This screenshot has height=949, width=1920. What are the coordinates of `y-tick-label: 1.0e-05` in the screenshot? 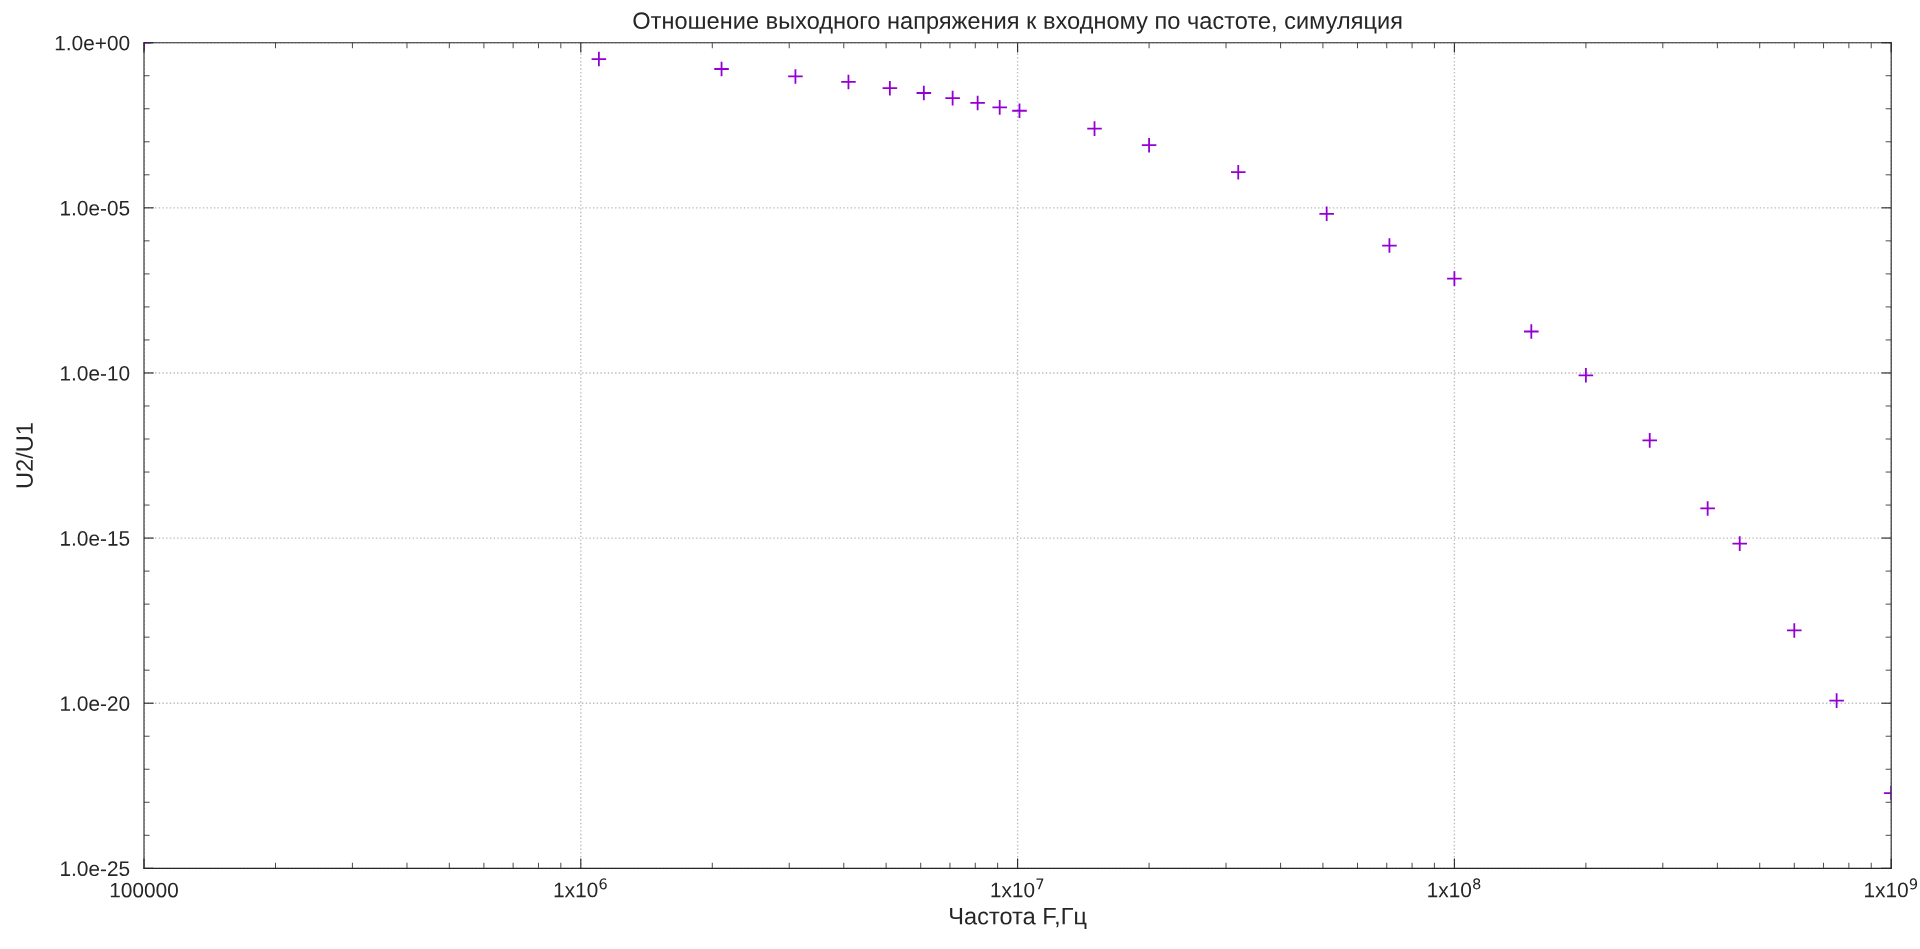 It's located at (95, 208).